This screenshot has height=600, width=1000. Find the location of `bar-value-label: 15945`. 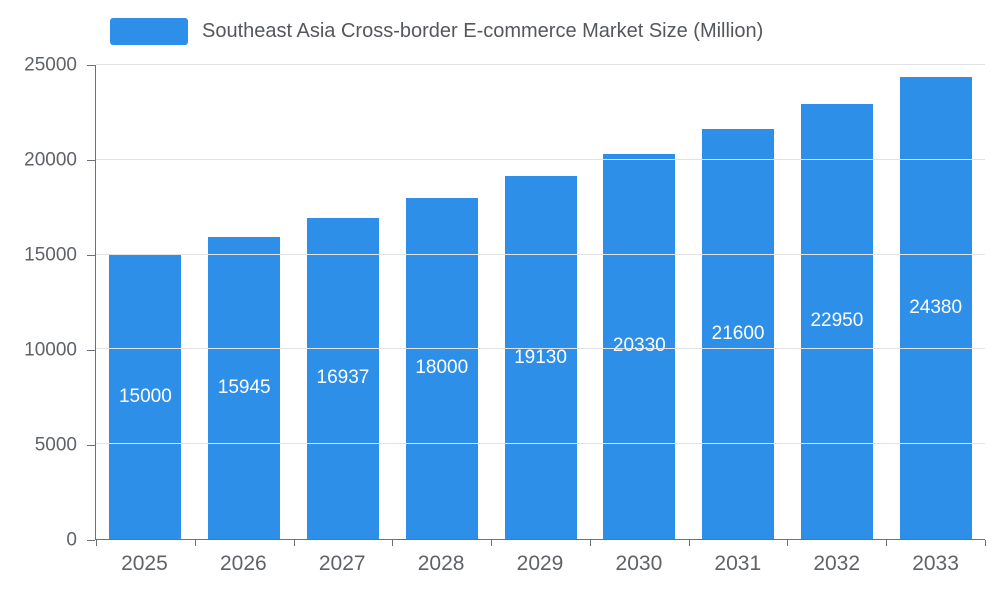

bar-value-label: 15945 is located at coordinates (244, 387).